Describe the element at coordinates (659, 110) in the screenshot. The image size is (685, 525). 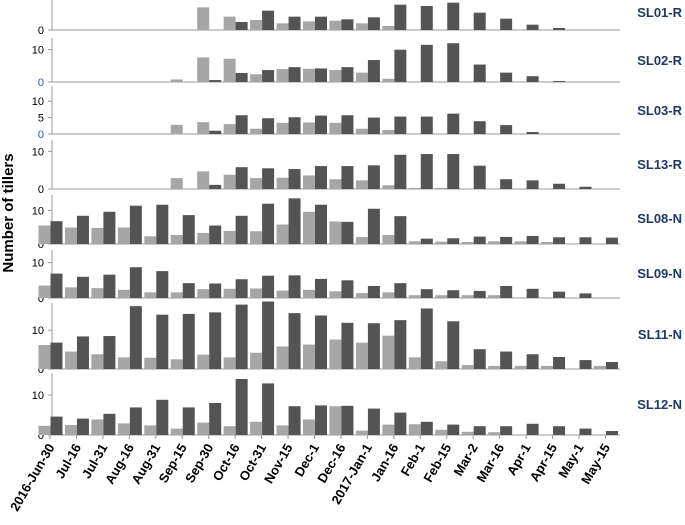
I see `panel-label: SL03-R` at that location.